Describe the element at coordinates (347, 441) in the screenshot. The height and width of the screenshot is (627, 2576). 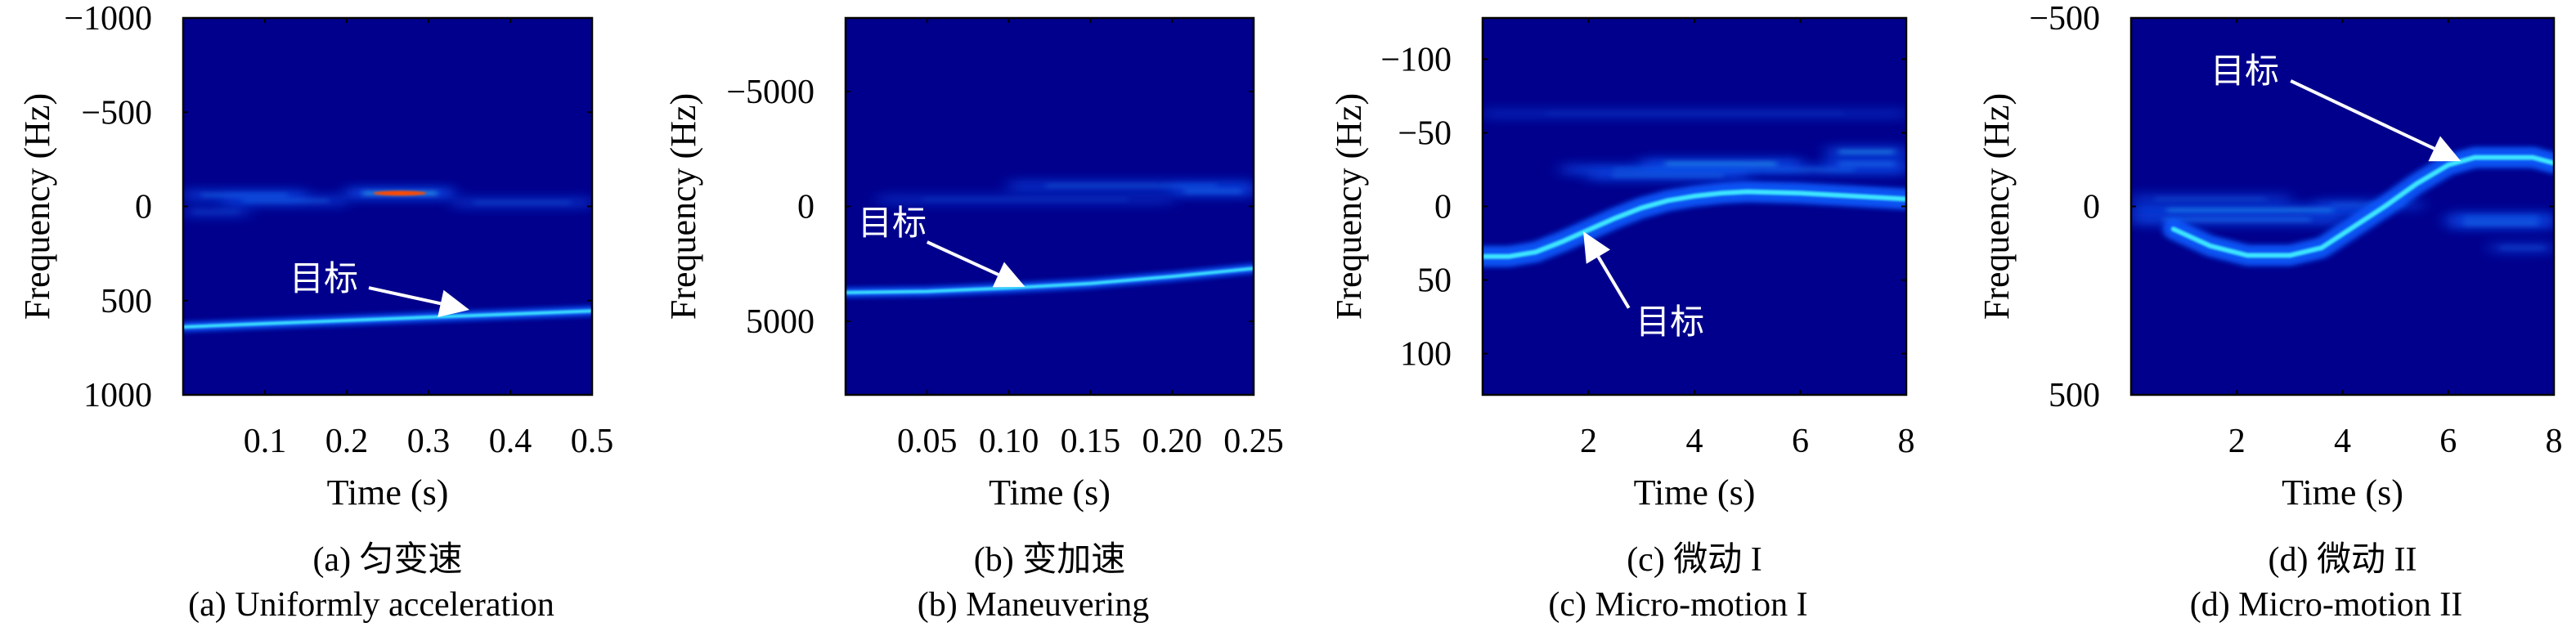
I see `x-tick-label: 0.2` at that location.